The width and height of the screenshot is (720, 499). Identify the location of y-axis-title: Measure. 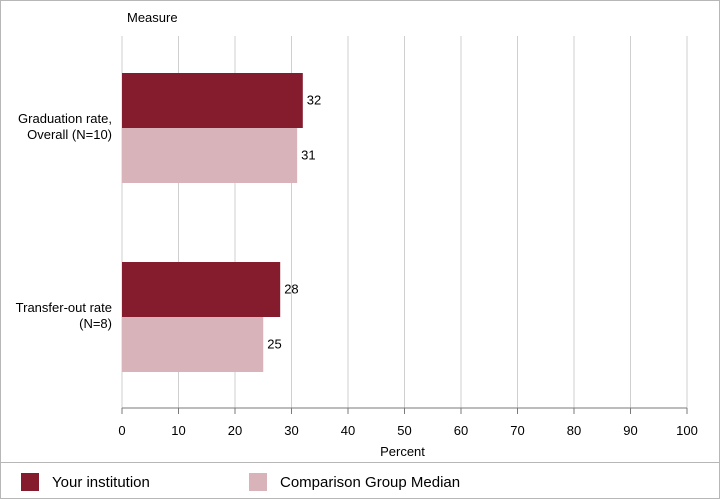
(152, 17).